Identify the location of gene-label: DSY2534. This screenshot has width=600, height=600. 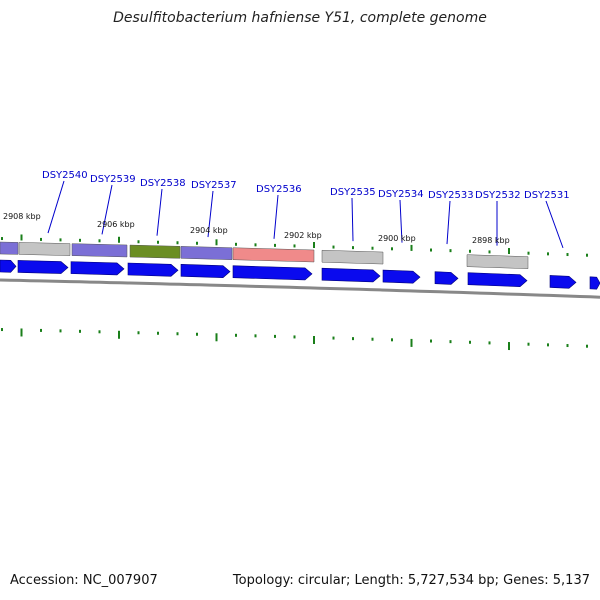
(401, 194).